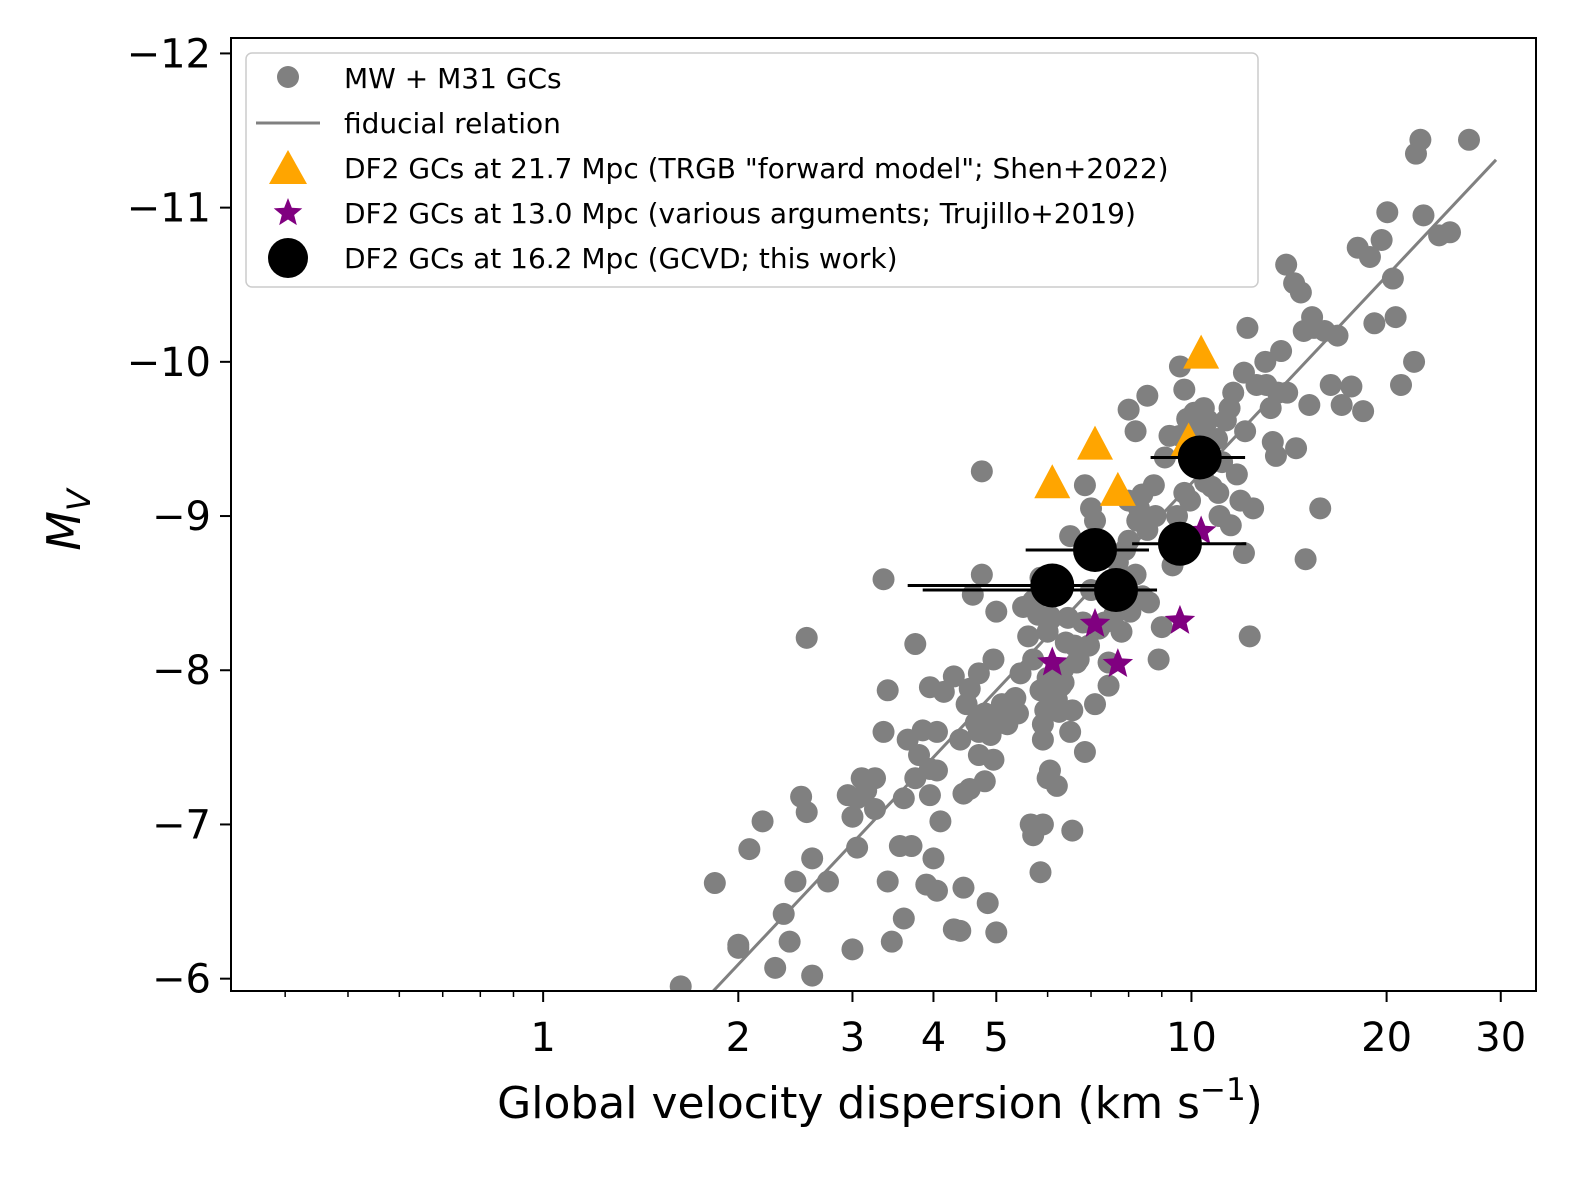  I want to click on legend-box, so click(752, 170).